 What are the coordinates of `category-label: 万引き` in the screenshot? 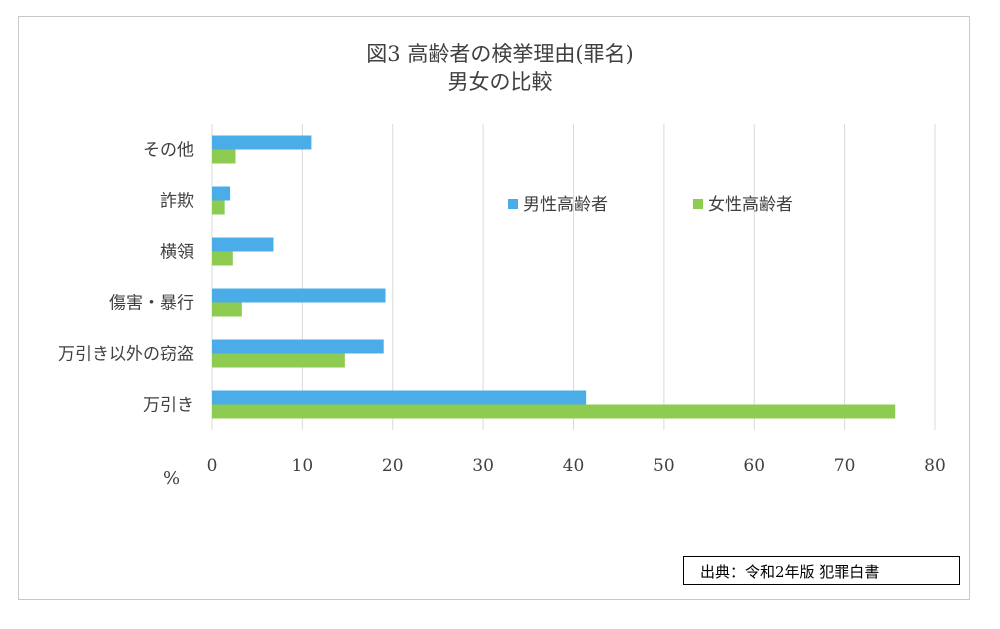 It's located at (168, 406).